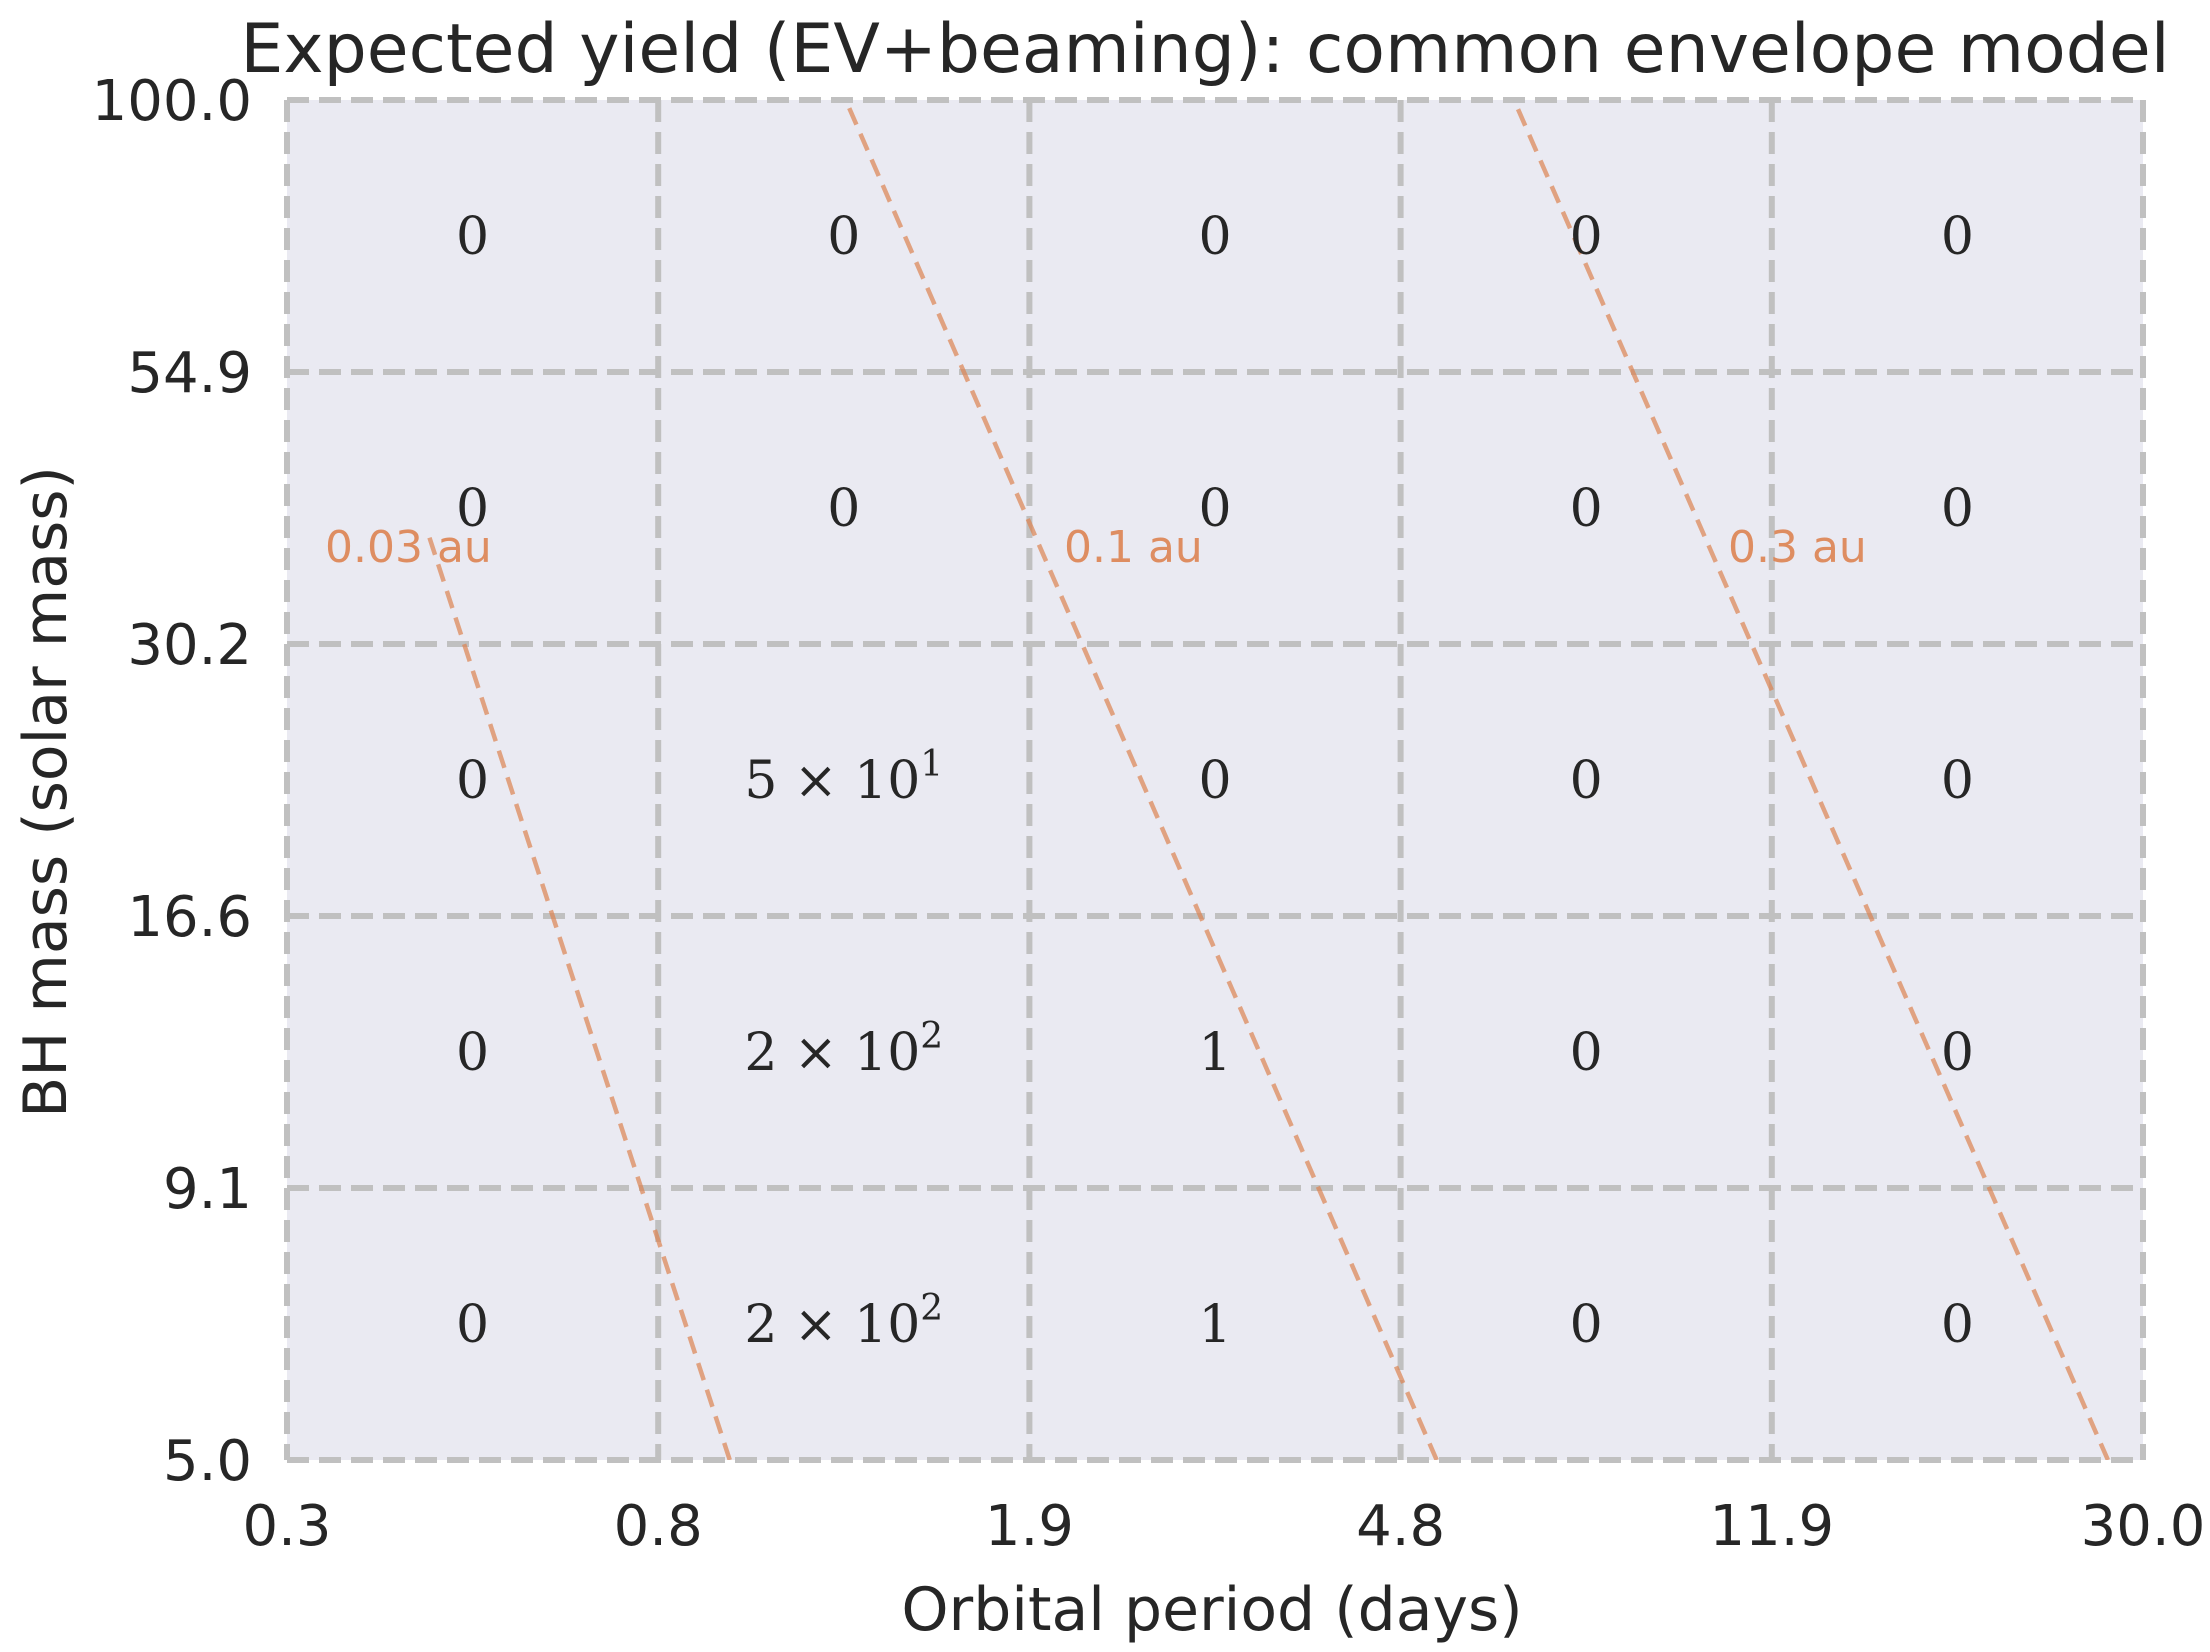 Image resolution: width=2210 pixels, height=1652 pixels. I want to click on cell-mantissa: 5 × 10, so click(832, 781).